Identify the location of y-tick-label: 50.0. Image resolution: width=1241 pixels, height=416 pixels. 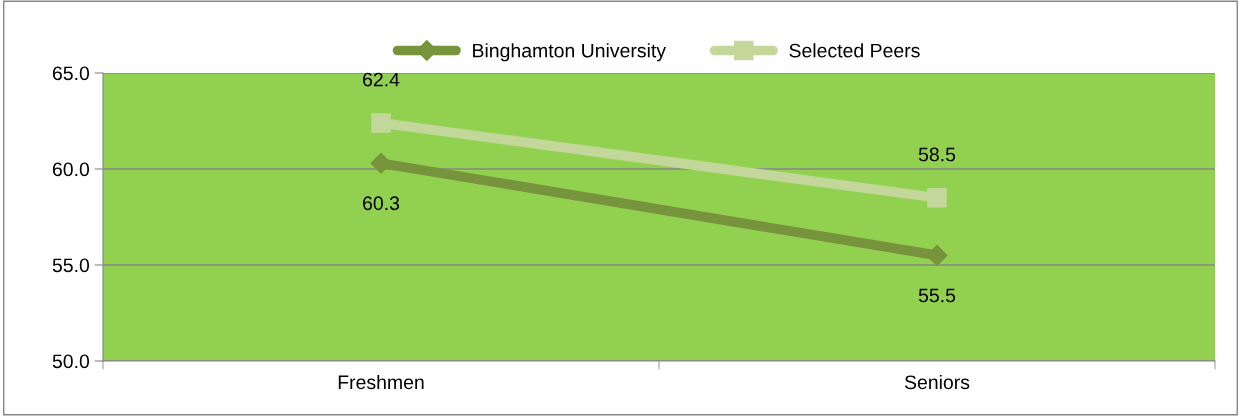
(71, 361).